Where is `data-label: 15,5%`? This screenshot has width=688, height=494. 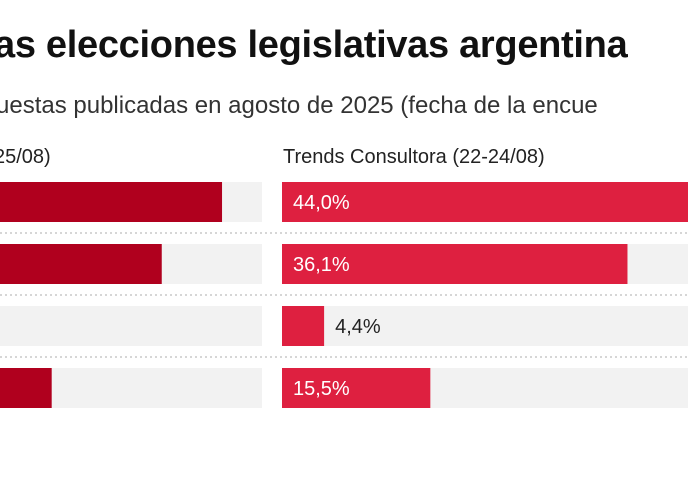
data-label: 15,5% is located at coordinates (321, 389).